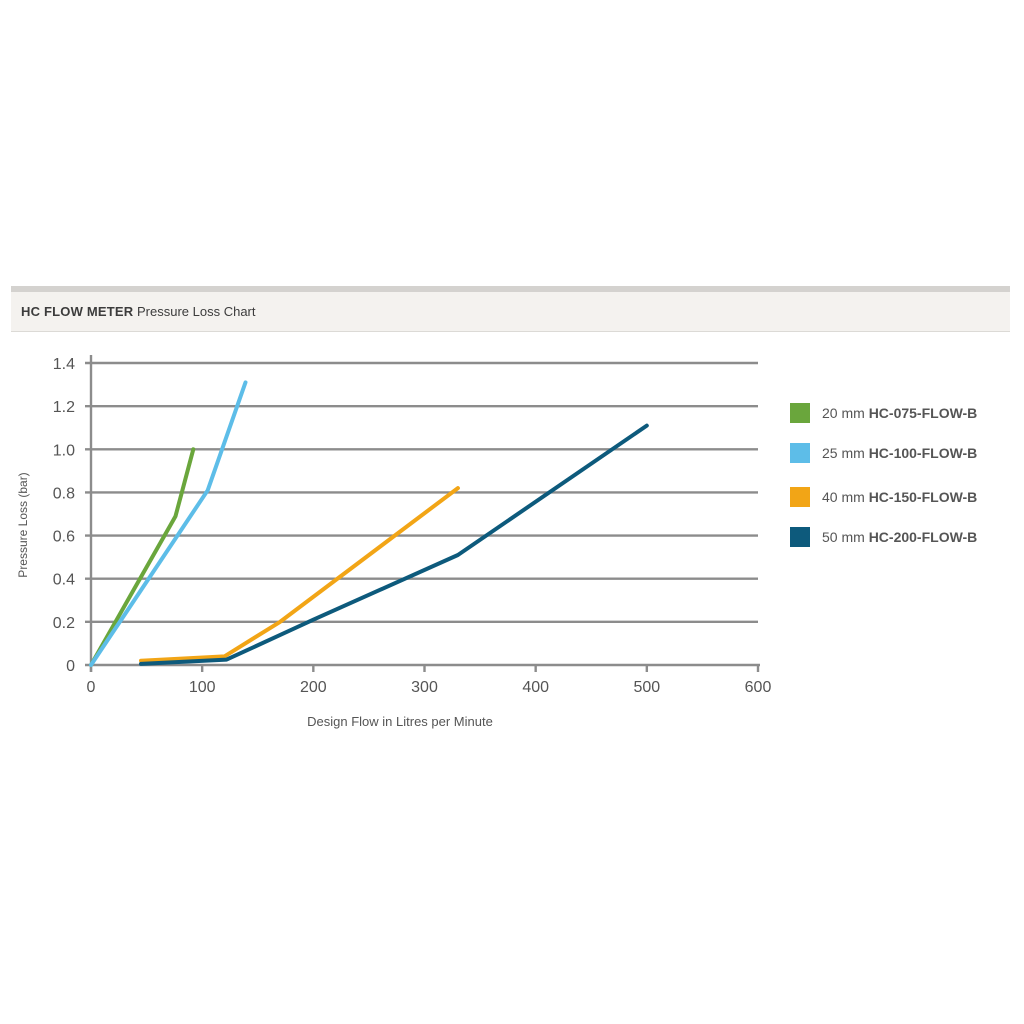  What do you see at coordinates (646, 687) in the screenshot?
I see `x-tick-label: 500` at bounding box center [646, 687].